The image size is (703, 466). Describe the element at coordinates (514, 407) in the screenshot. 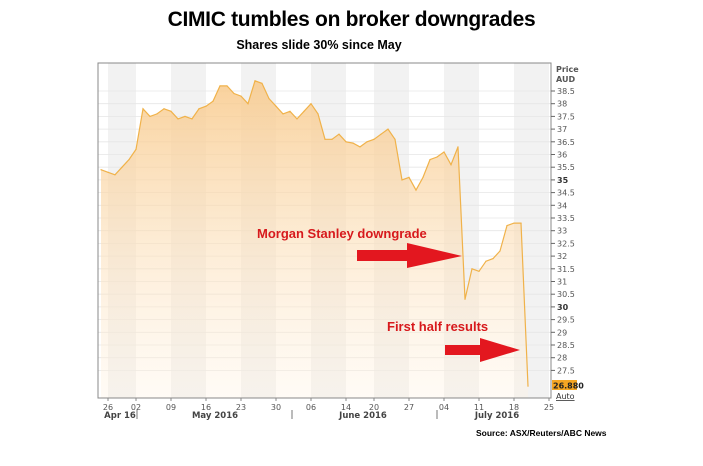

I see `x-tick-label: 18` at that location.